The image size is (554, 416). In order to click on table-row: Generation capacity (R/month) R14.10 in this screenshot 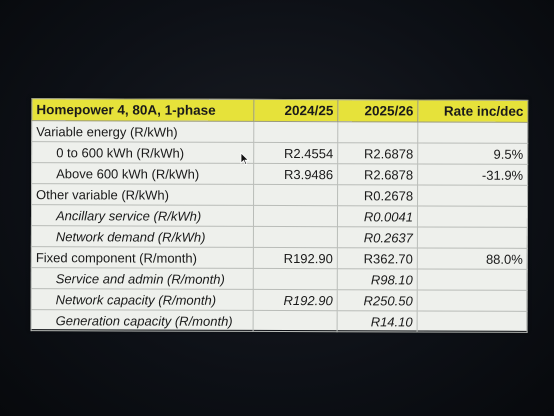, I will do `click(279, 321)`.